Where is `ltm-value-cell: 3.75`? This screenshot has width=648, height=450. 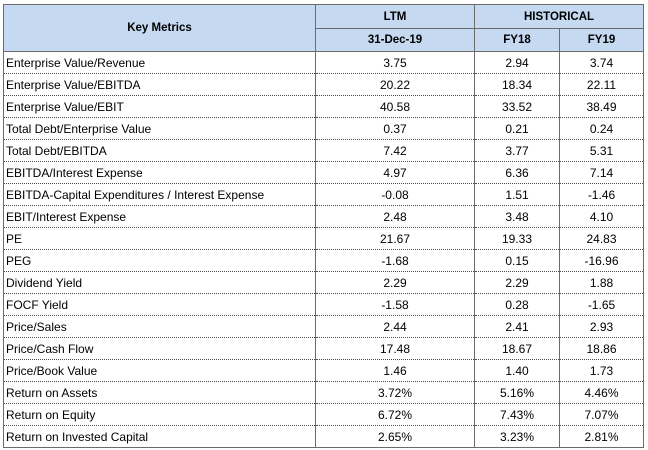
ltm-value-cell: 3.75 is located at coordinates (395, 62).